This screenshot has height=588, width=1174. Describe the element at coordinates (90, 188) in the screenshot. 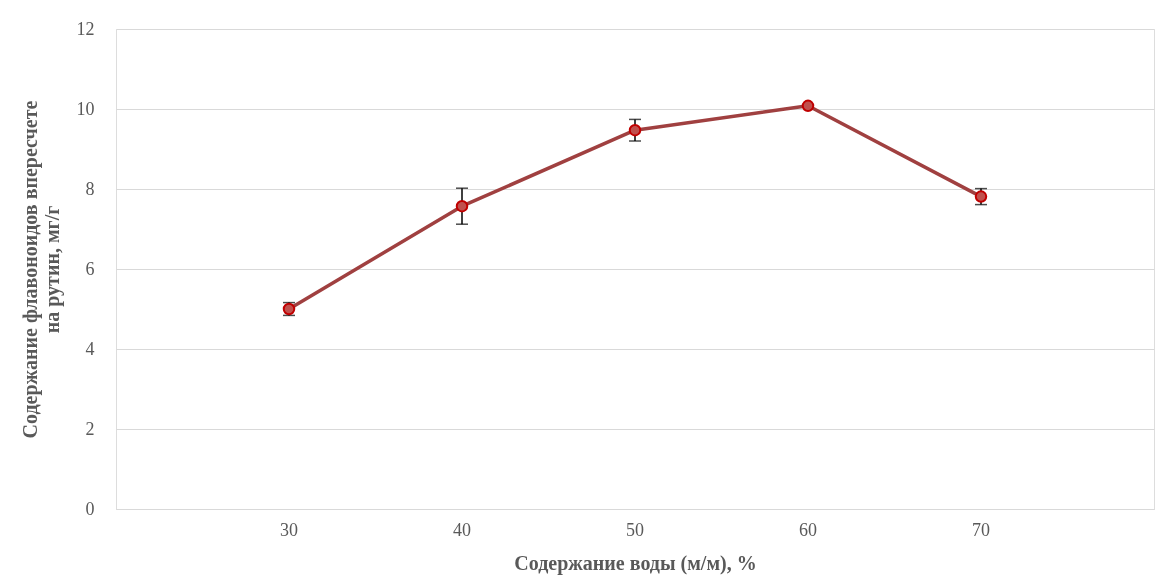

I see `y-tick-label: 8` at that location.